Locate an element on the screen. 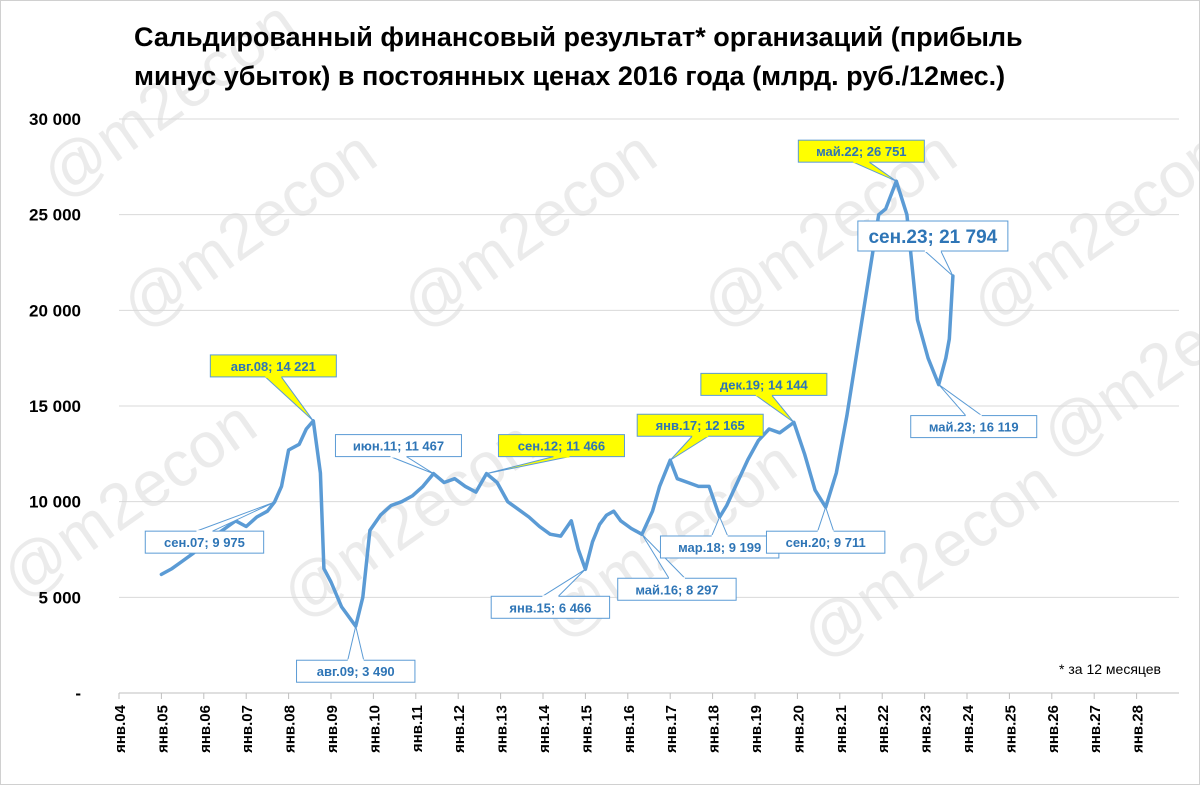 Image resolution: width=1200 pixels, height=785 pixels. data-callout: сен.12; 11 466 is located at coordinates (555, 454).